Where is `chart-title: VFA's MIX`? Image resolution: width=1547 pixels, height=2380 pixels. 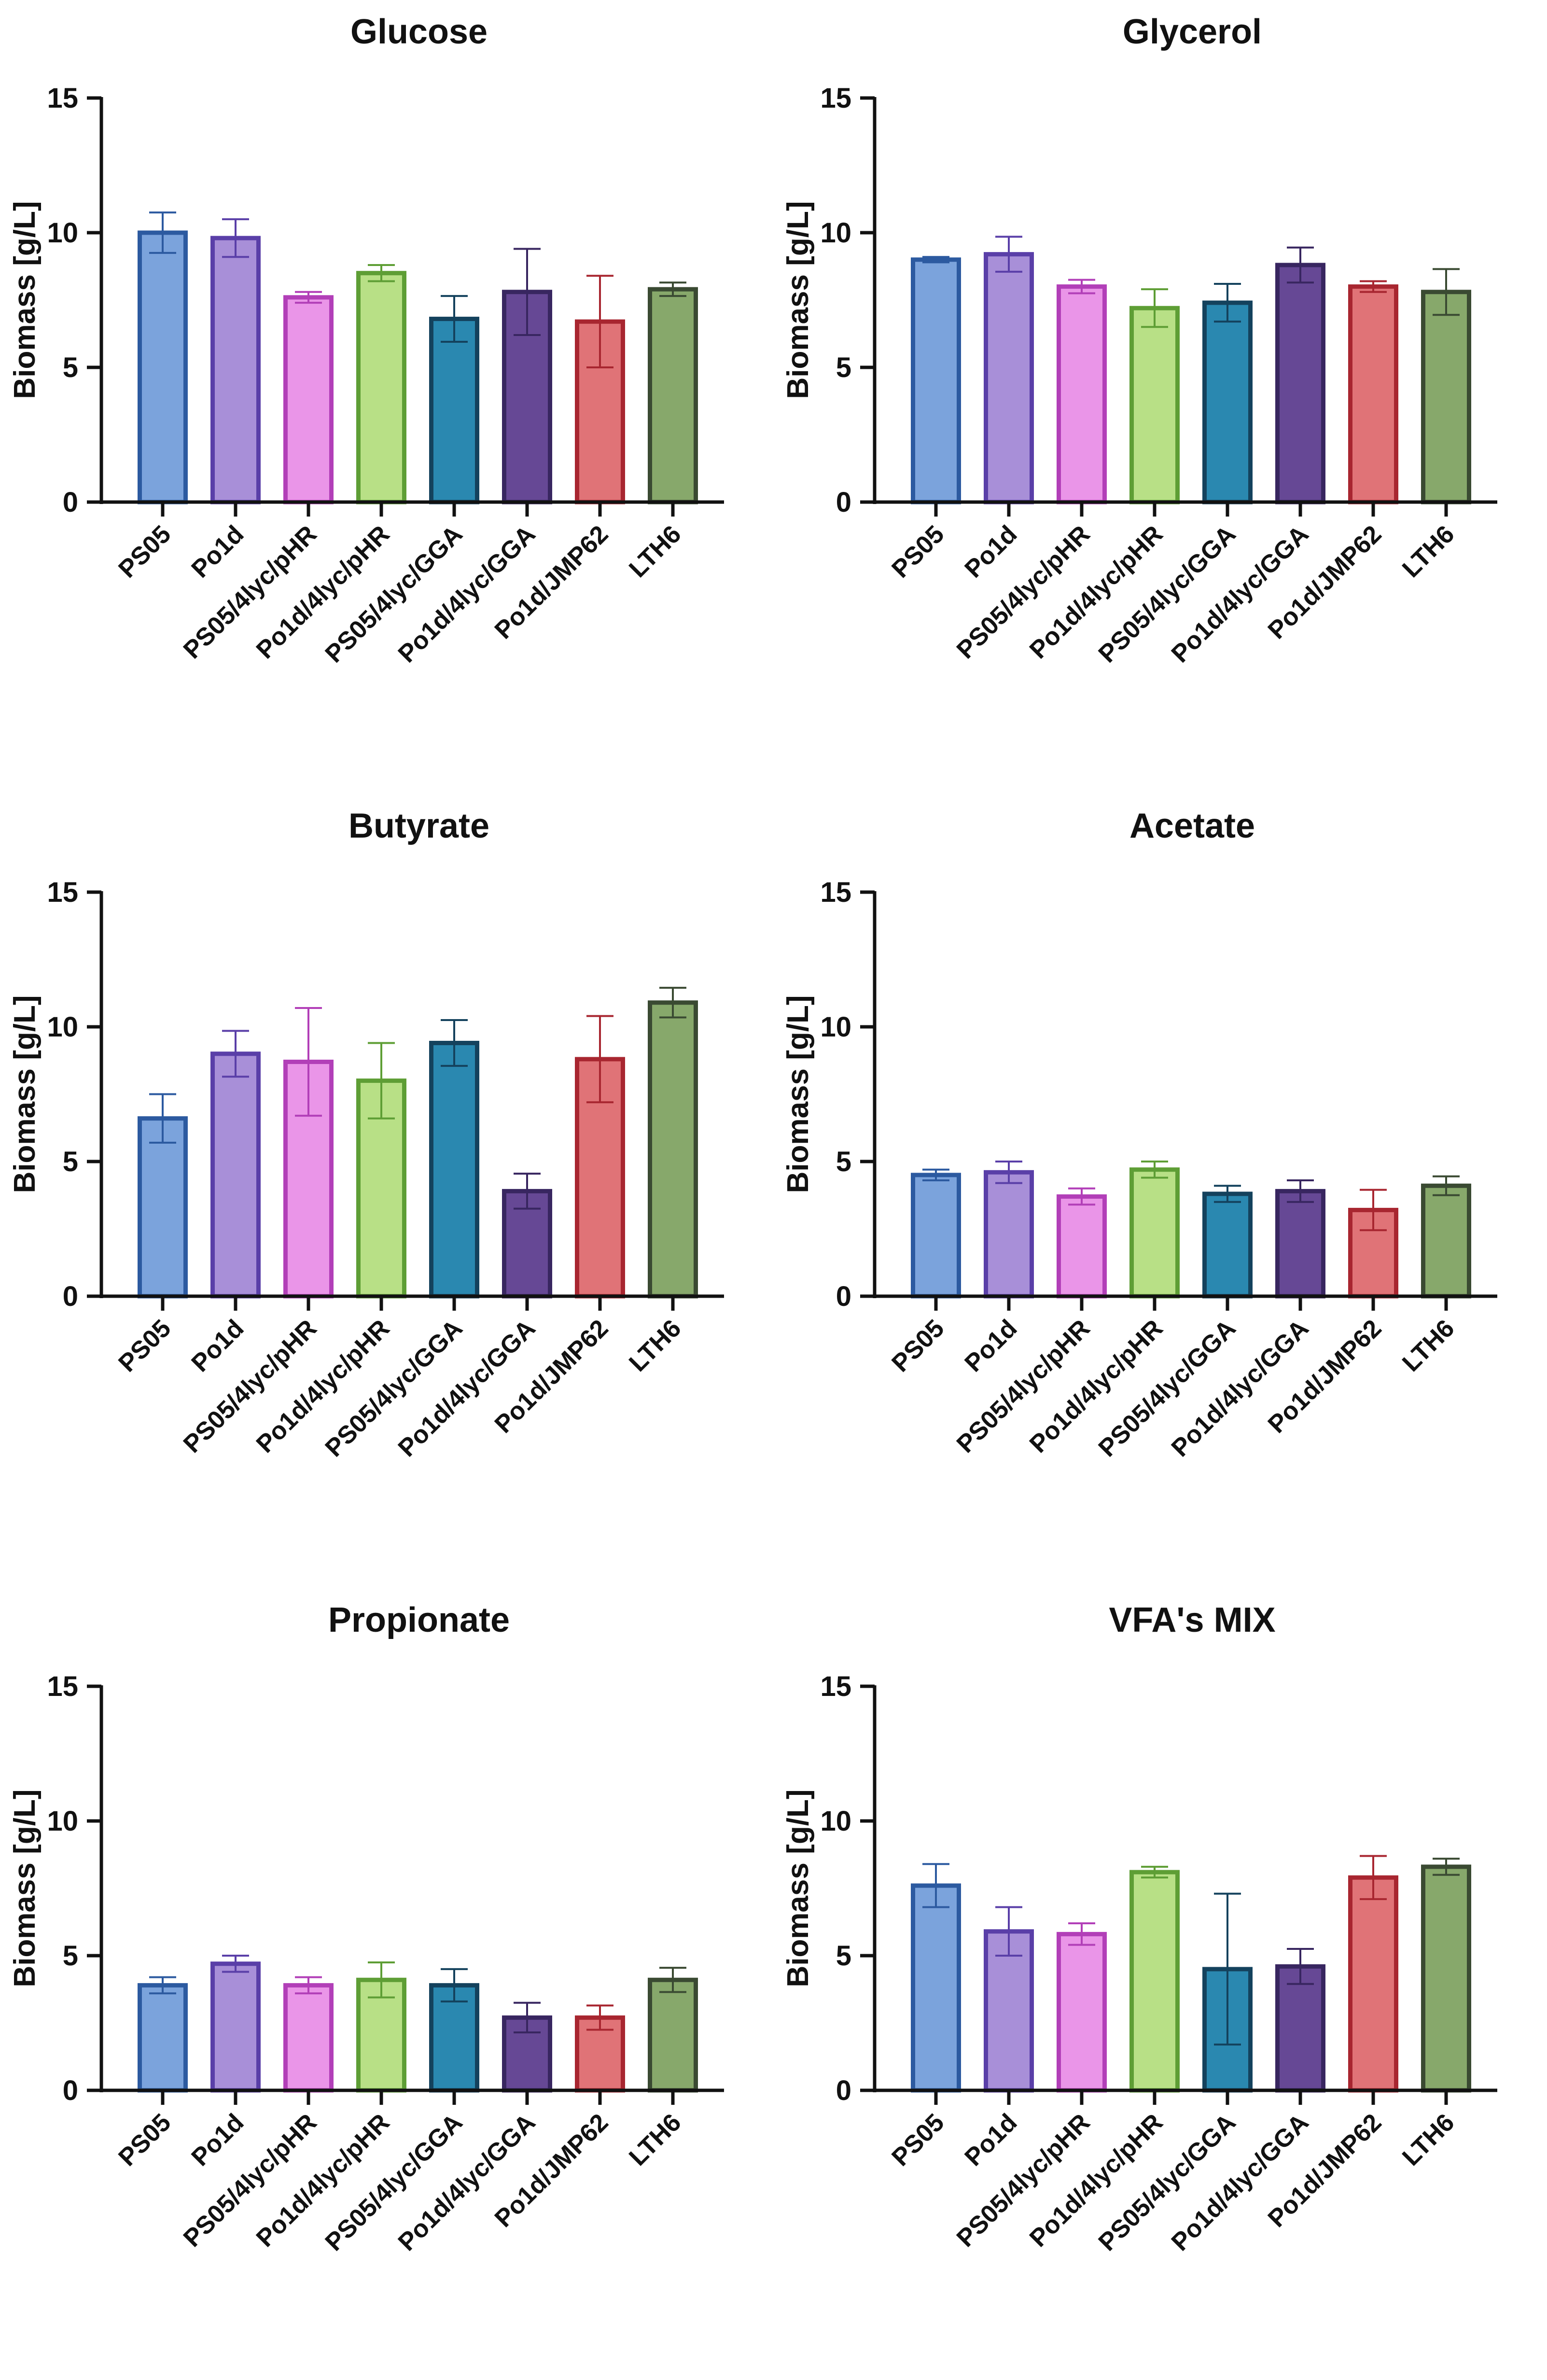 chart-title: VFA's MIX is located at coordinates (1192, 1620).